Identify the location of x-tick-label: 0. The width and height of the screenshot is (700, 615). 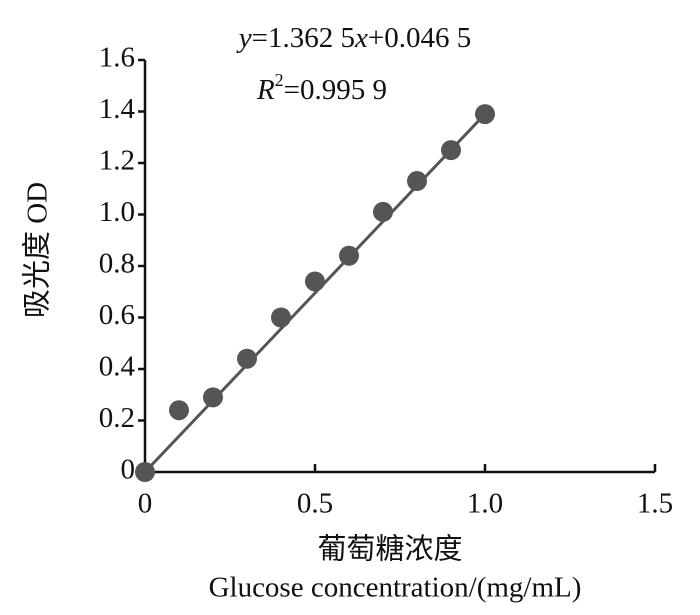
(145, 504).